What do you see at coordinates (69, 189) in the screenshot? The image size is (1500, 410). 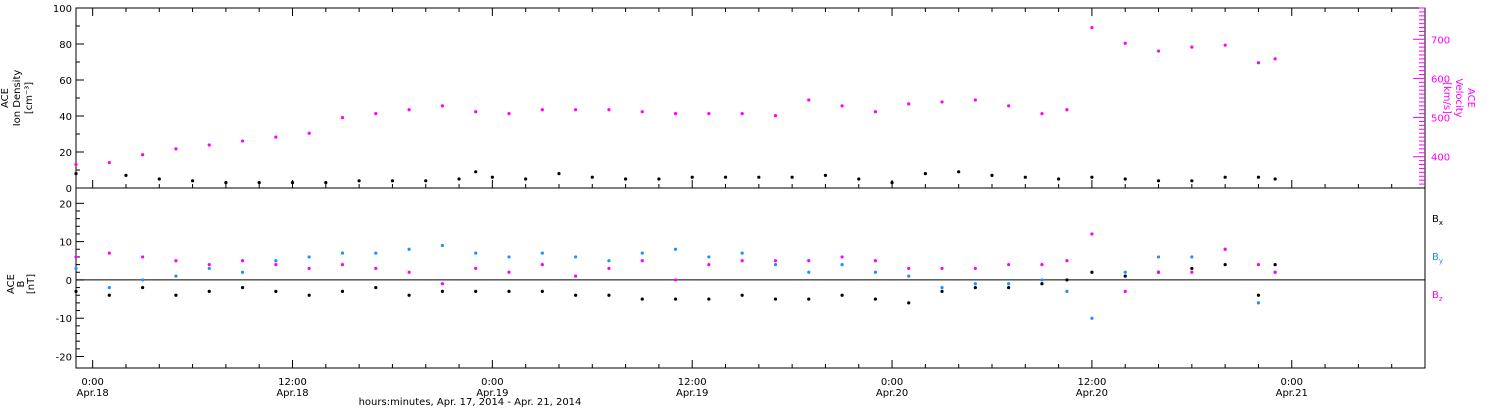 I see `density-tick-label: 0` at bounding box center [69, 189].